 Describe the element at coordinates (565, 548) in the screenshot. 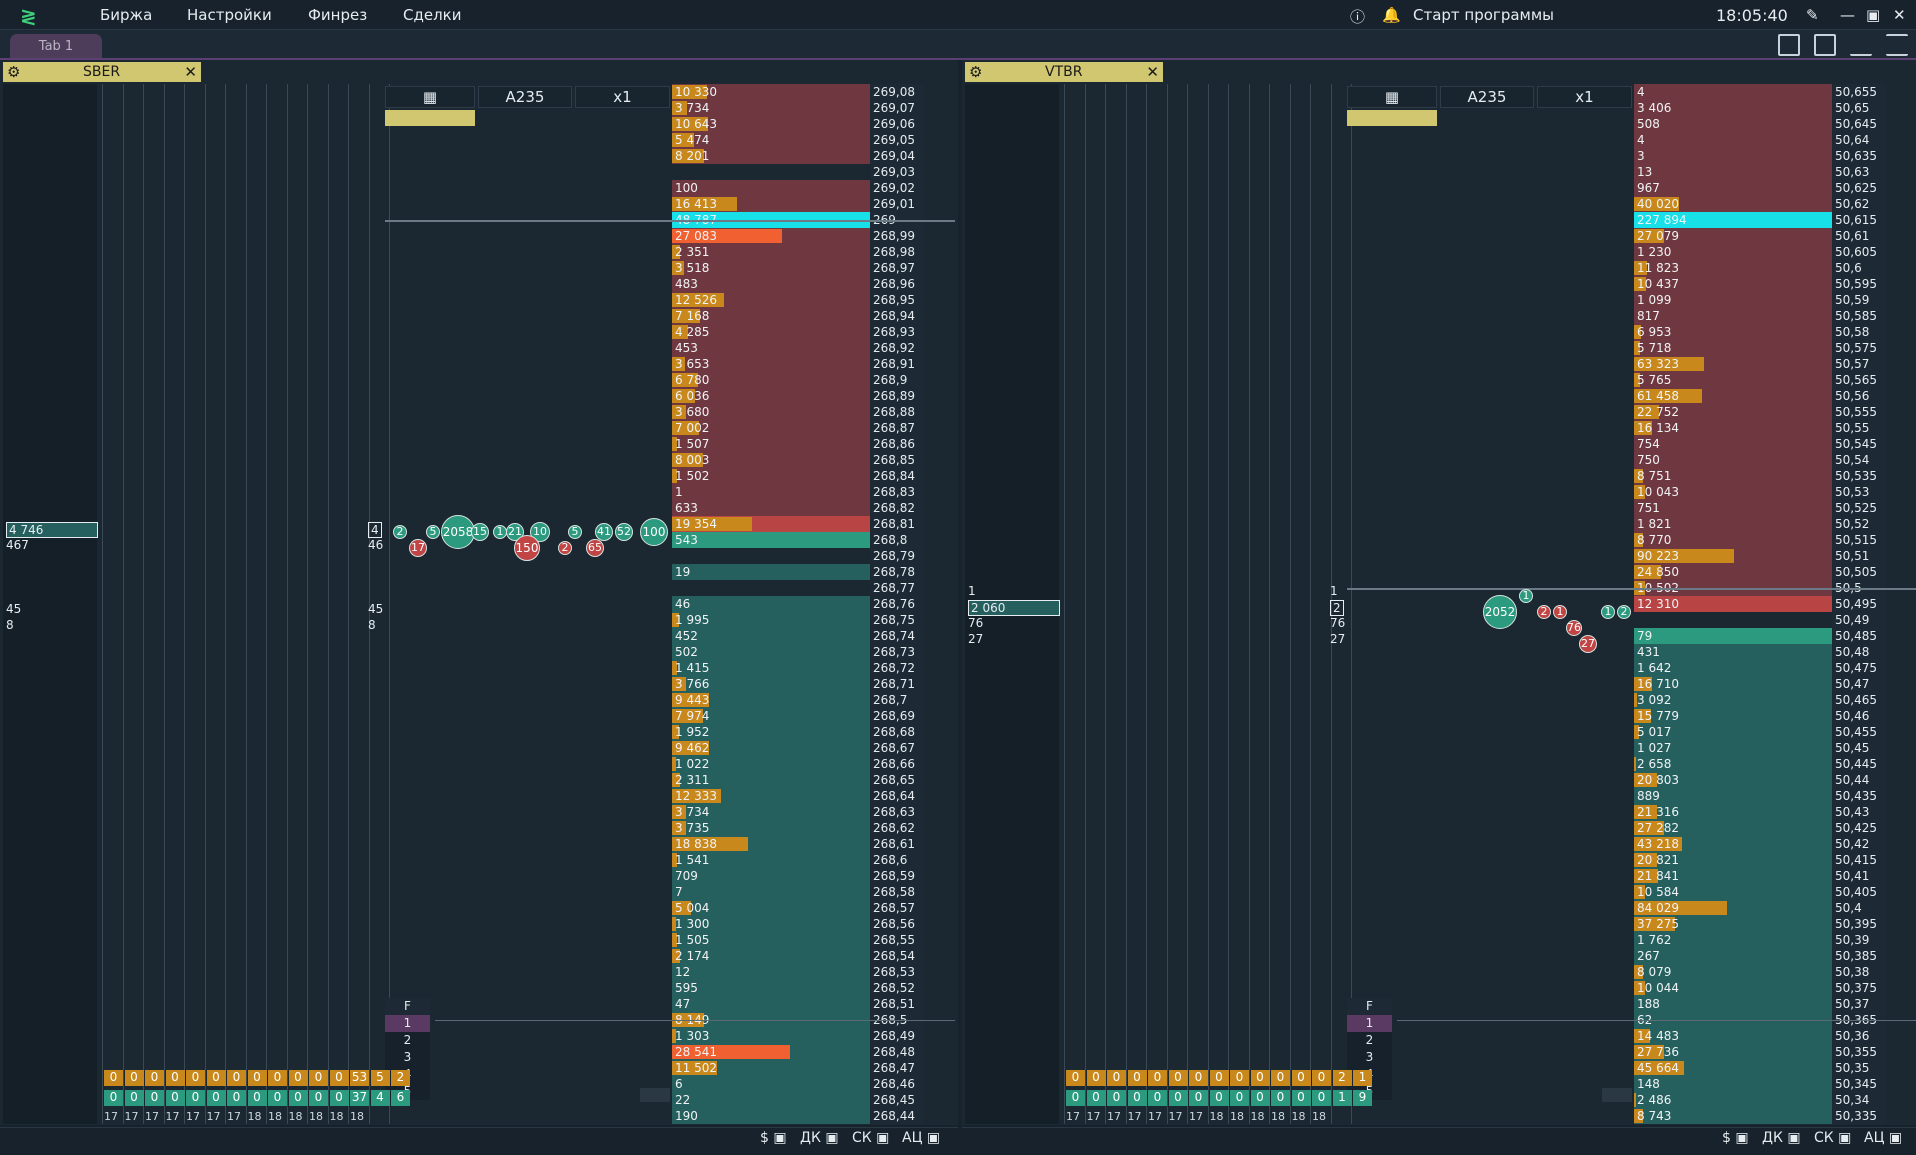

I see `trade-bubble: 2` at that location.